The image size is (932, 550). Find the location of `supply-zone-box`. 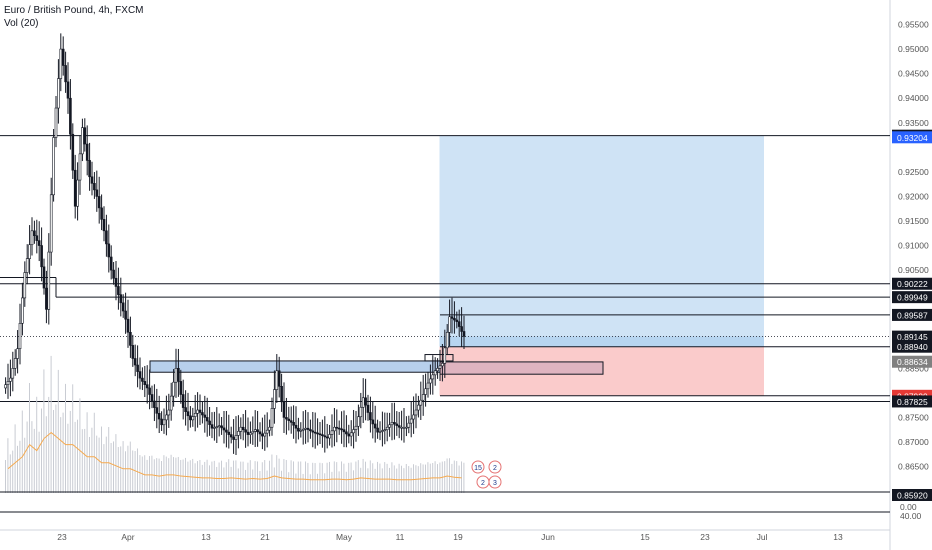

supply-zone-box is located at coordinates (521, 368).